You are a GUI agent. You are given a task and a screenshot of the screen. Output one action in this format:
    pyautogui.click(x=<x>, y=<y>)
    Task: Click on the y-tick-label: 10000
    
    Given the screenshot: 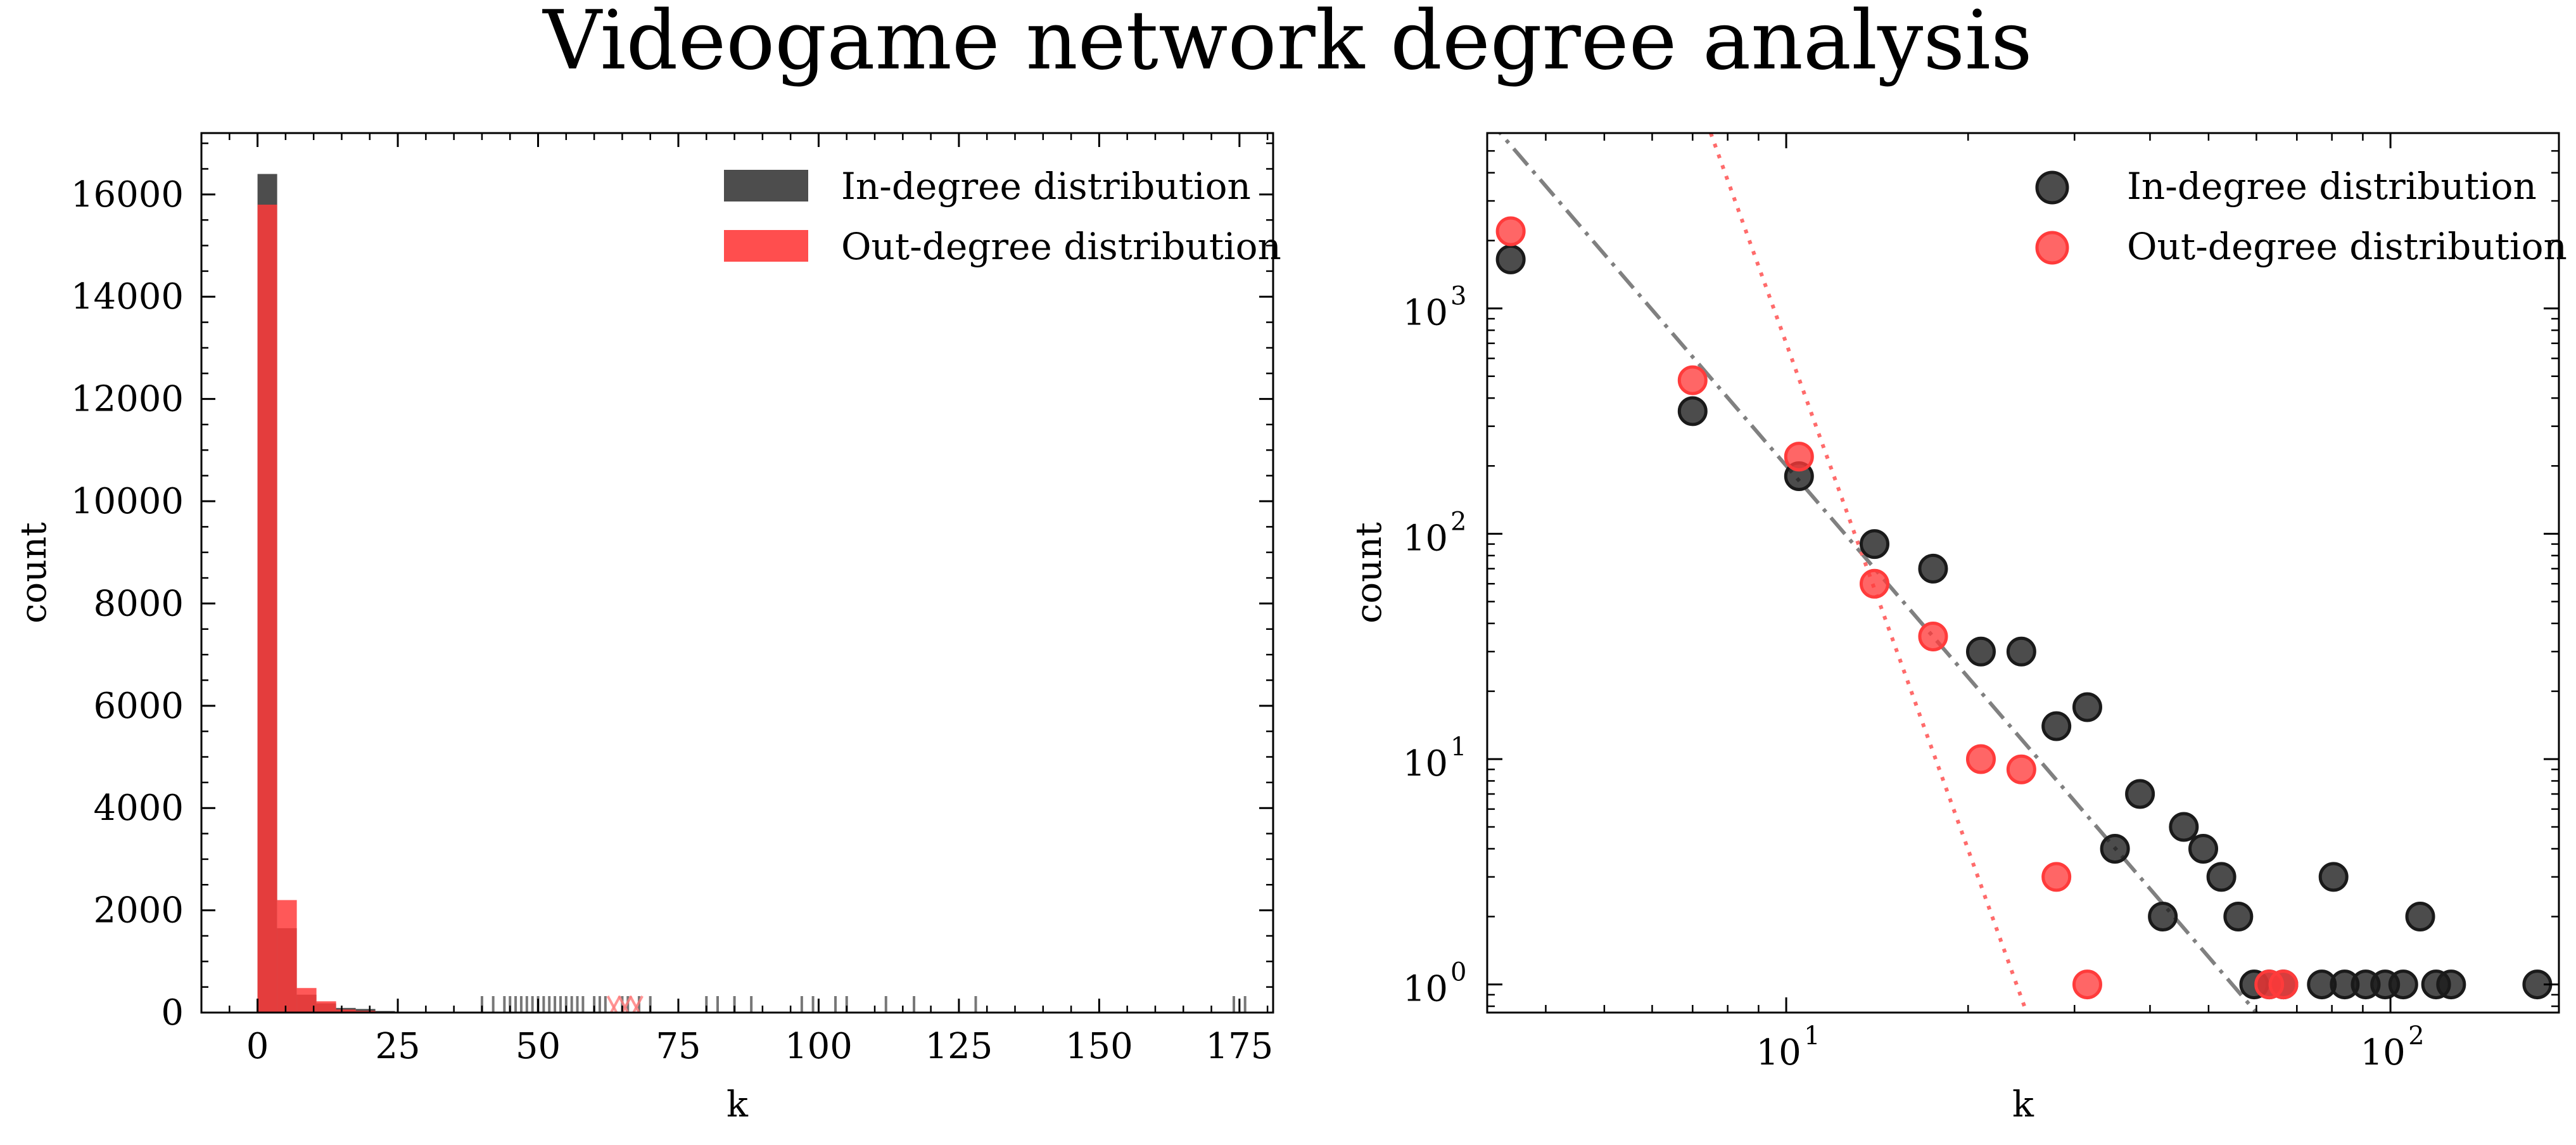 What is the action you would take?
    pyautogui.click(x=128, y=501)
    